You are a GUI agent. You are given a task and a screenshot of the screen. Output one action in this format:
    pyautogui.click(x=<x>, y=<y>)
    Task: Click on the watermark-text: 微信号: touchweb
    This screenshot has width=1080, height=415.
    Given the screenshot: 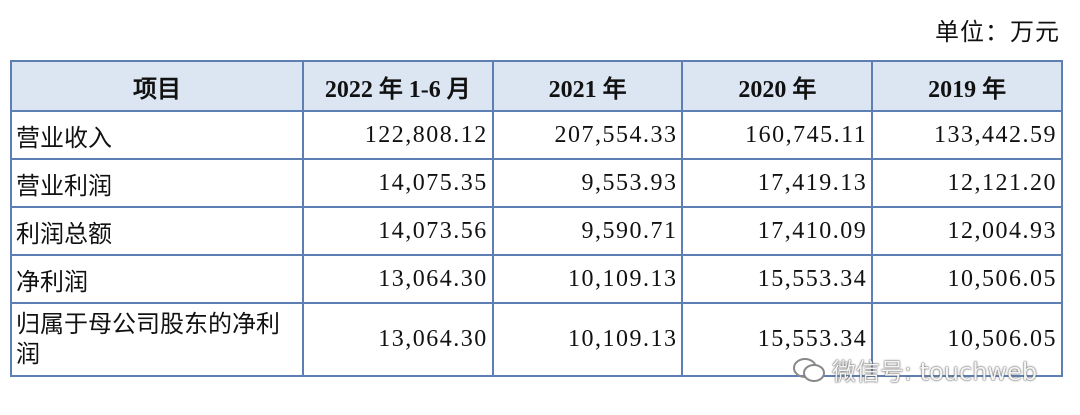 What is the action you would take?
    pyautogui.click(x=935, y=372)
    